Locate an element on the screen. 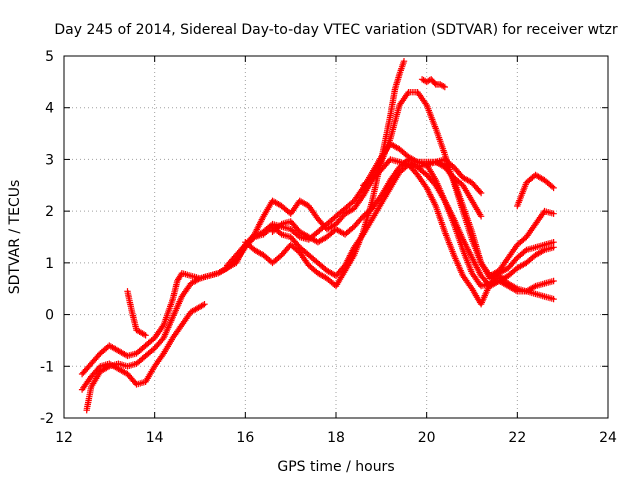  x-tick-label: 18 is located at coordinates (336, 438).